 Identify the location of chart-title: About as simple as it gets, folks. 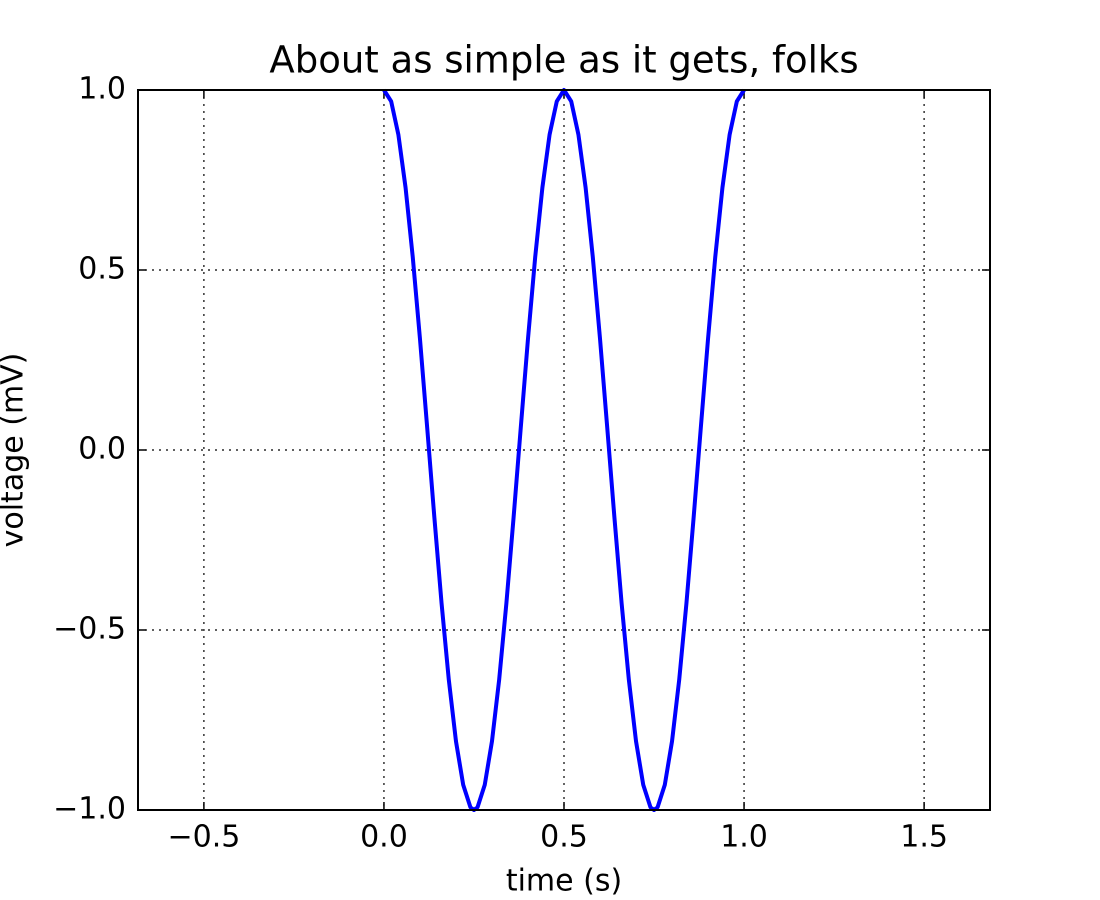
(563, 60).